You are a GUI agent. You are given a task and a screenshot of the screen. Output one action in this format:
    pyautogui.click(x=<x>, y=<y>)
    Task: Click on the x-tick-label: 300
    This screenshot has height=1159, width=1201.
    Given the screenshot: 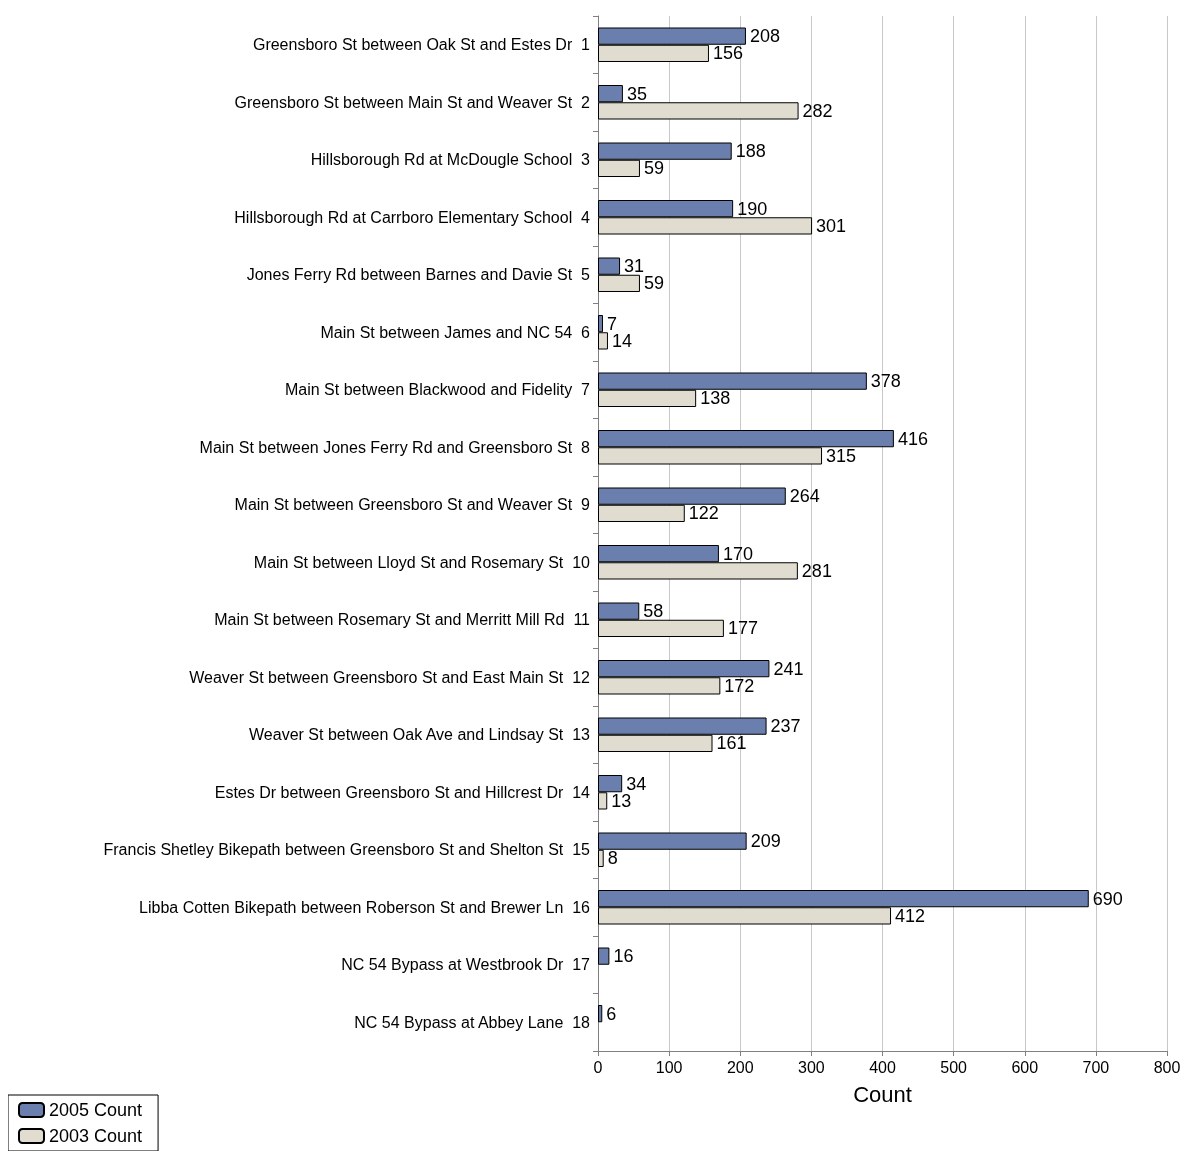 What is the action you would take?
    pyautogui.click(x=811, y=1067)
    